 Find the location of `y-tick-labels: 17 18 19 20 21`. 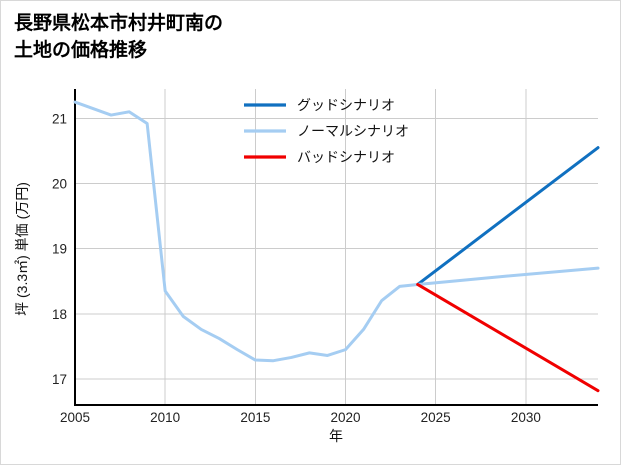

y-tick-labels: 17 18 19 20 21 is located at coordinates (59, 249).